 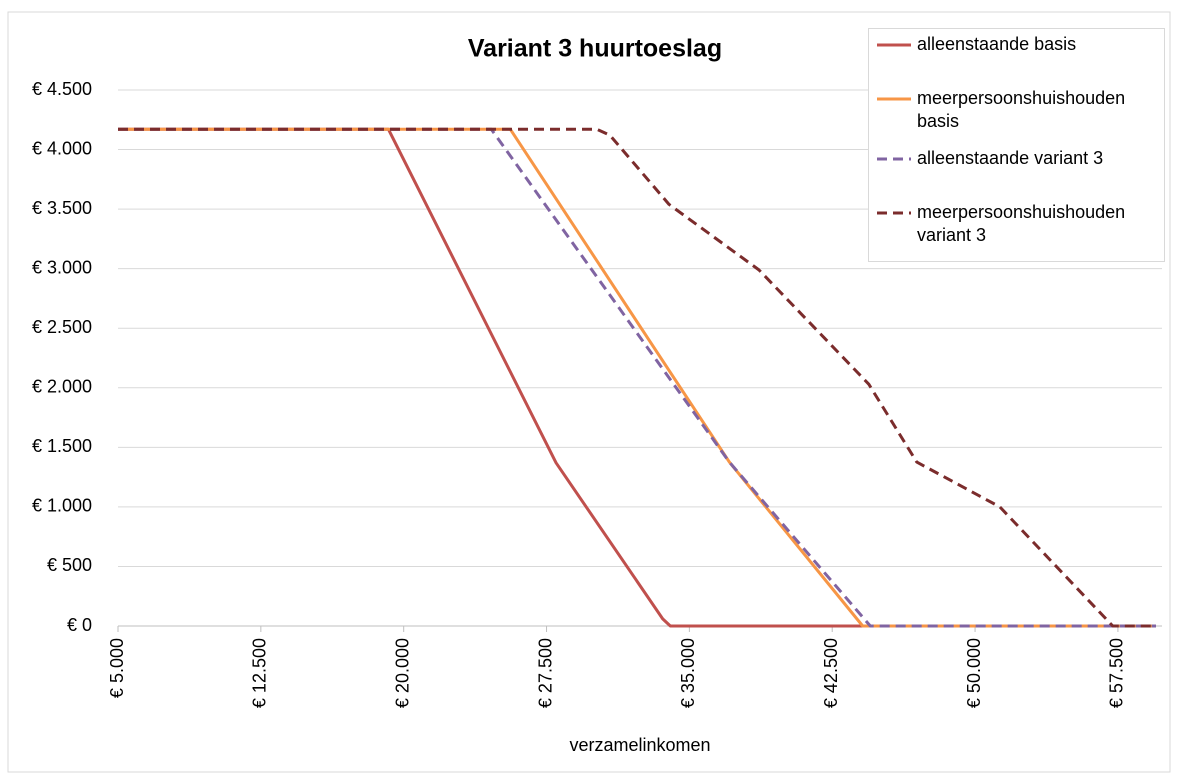 I want to click on legend-label: alleenstaande basis, so click(x=997, y=44).